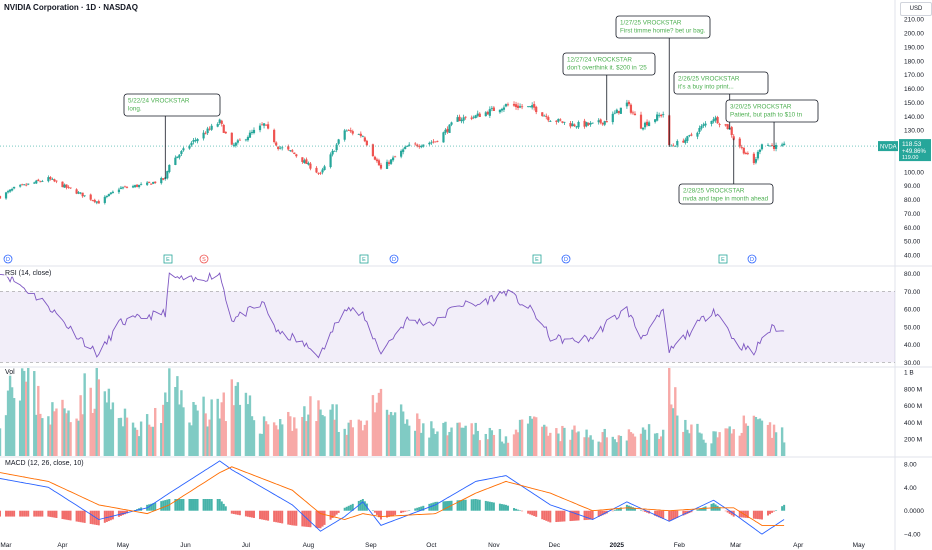 The height and width of the screenshot is (550, 932). I want to click on time-axis-tick-label: Dec, so click(555, 545).